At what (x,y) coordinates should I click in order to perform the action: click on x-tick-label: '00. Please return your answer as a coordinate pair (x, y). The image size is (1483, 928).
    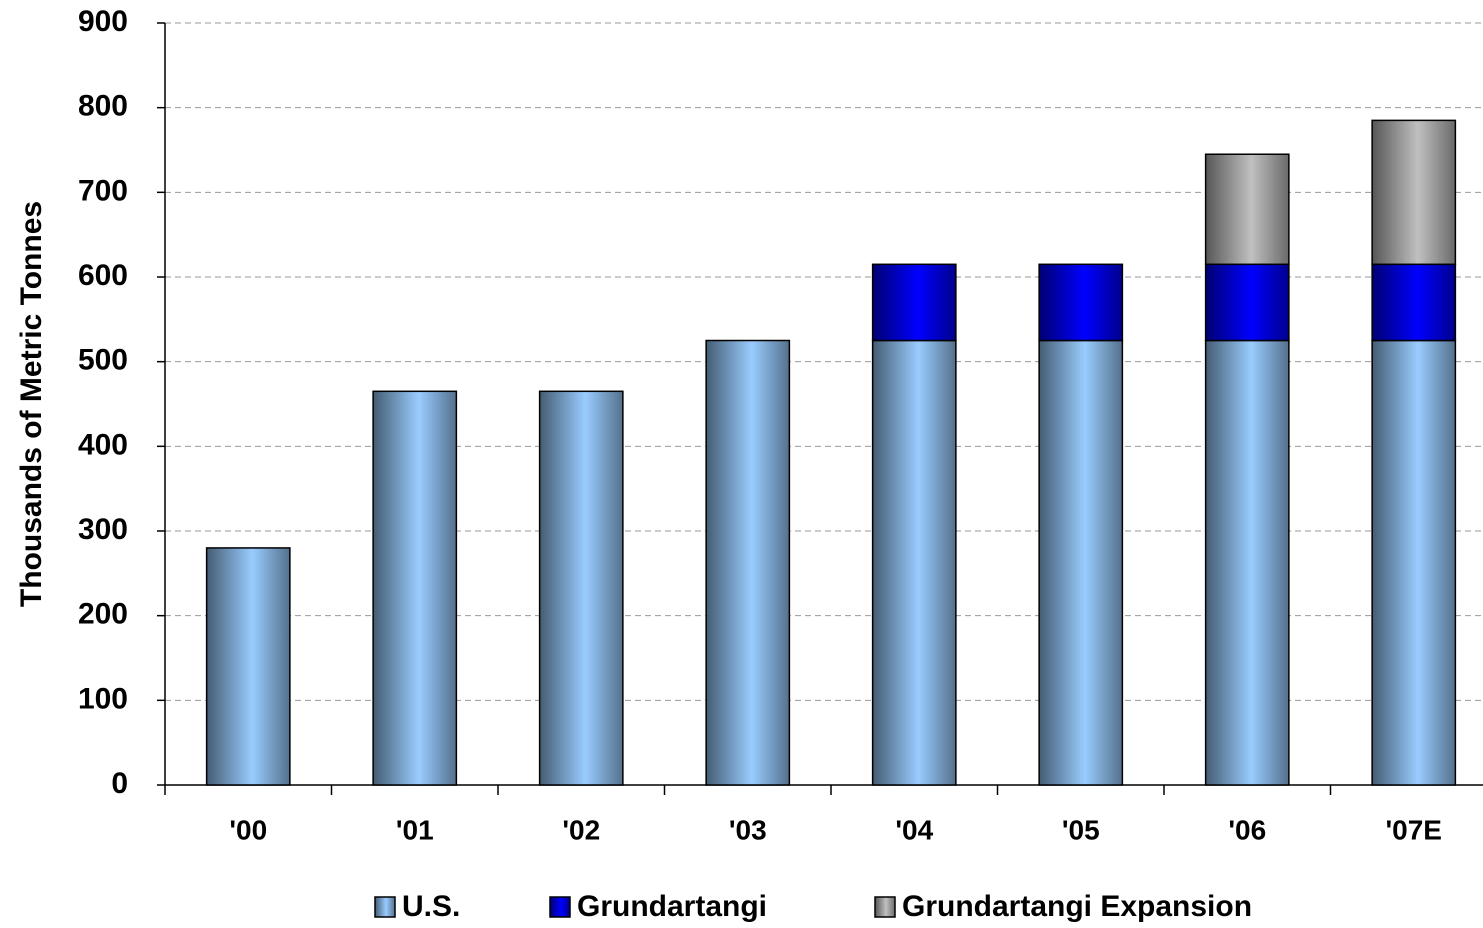
    Looking at the image, I should click on (248, 829).